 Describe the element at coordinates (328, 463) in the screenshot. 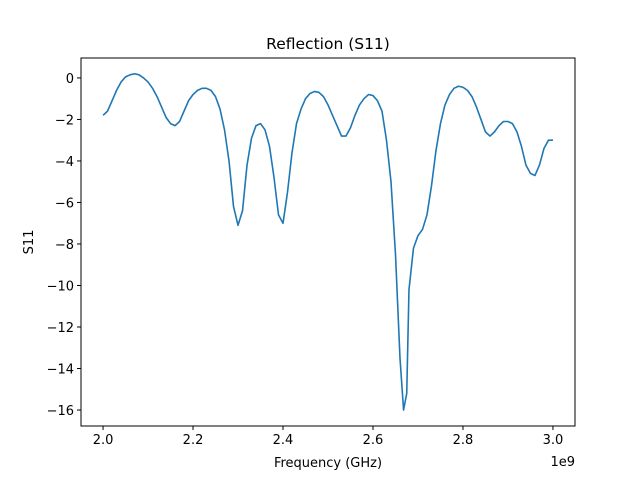

I see `x-axis-label: Frequency (GHz)` at that location.